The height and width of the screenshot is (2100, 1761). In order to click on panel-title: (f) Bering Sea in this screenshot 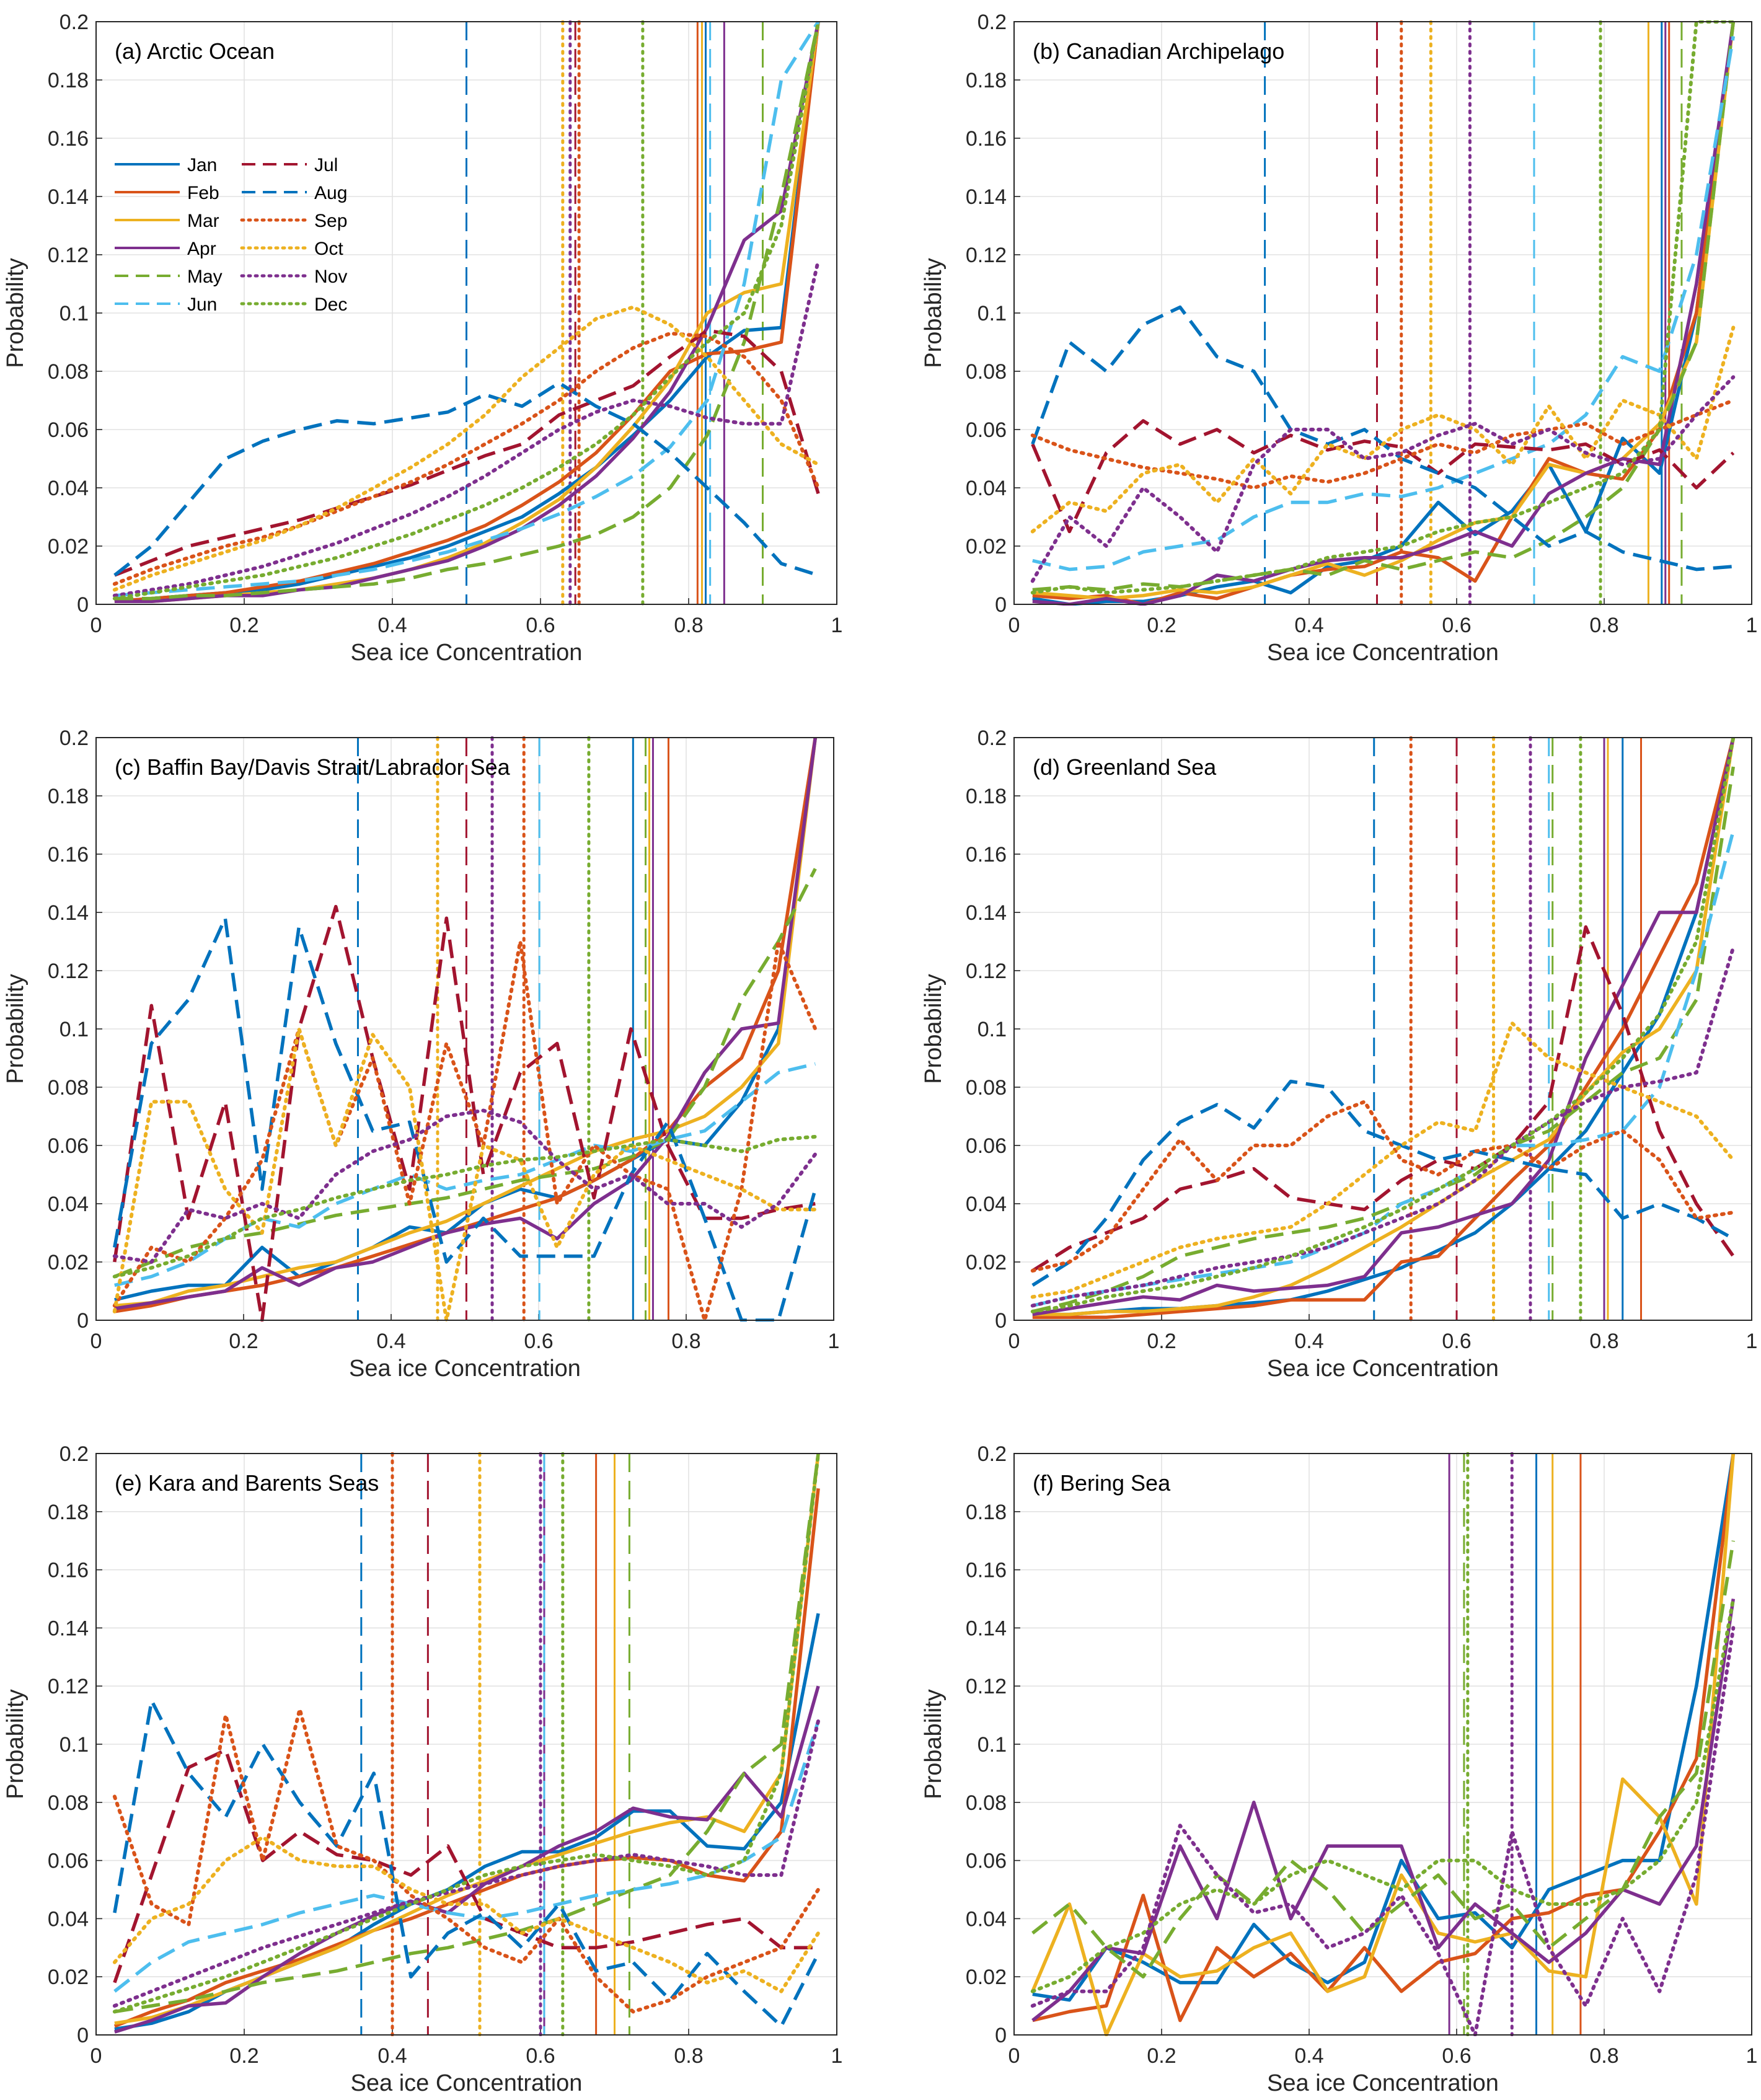, I will do `click(1102, 1483)`.